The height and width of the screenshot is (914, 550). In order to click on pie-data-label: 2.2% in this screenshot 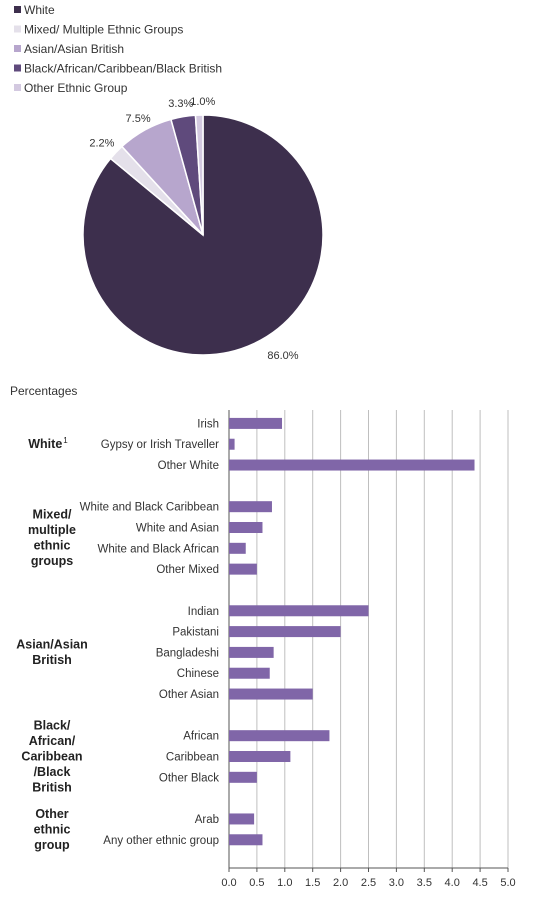, I will do `click(101, 144)`.